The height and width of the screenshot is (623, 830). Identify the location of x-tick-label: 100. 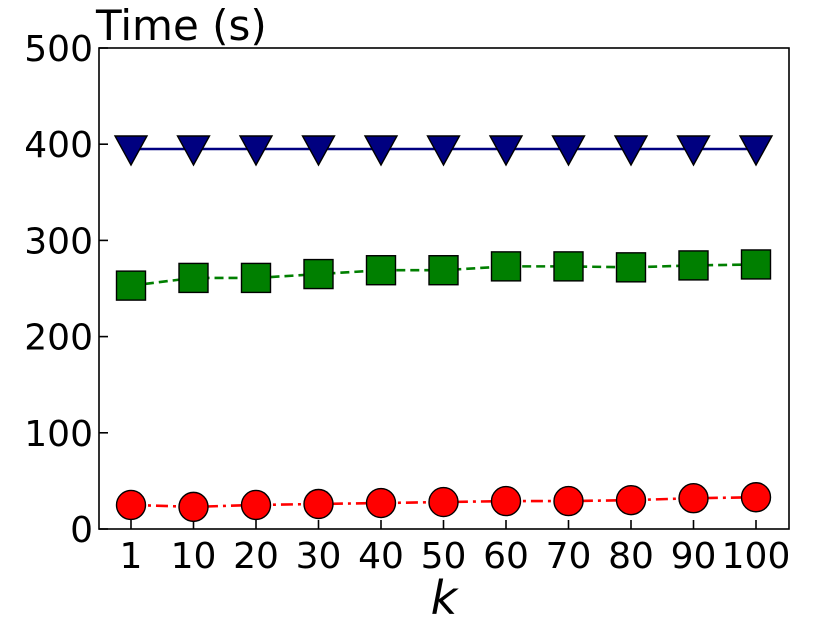
(756, 556).